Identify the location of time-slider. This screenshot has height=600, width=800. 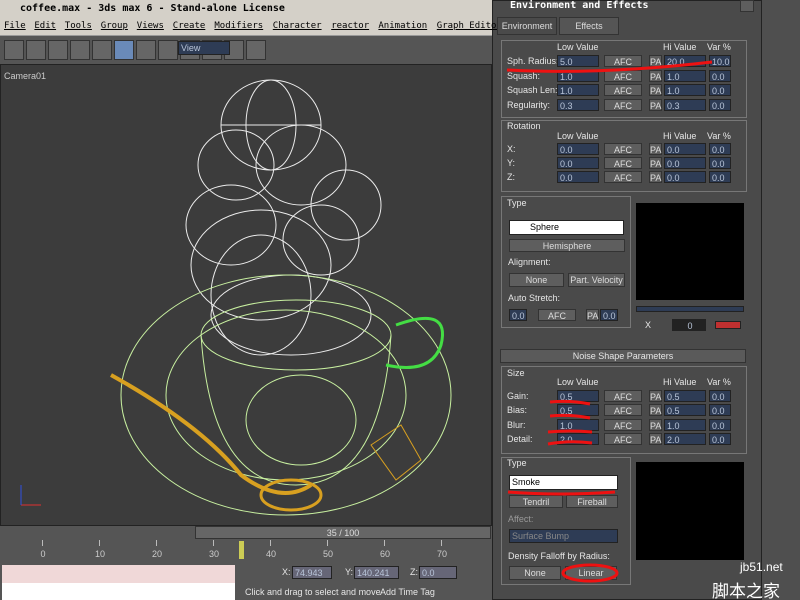
(241, 550).